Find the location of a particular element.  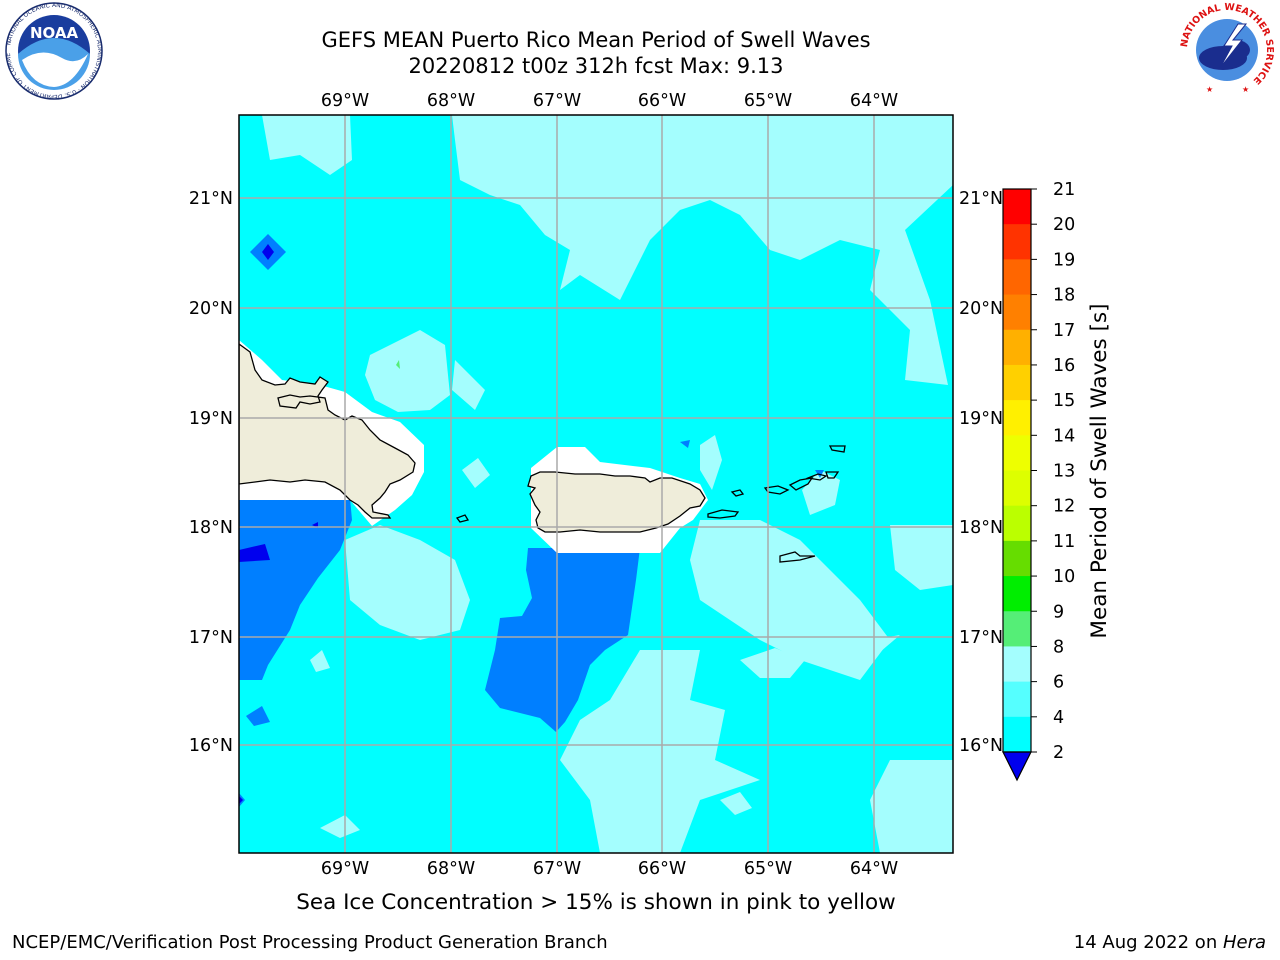

colorbar-segments is located at coordinates (1017, 471).